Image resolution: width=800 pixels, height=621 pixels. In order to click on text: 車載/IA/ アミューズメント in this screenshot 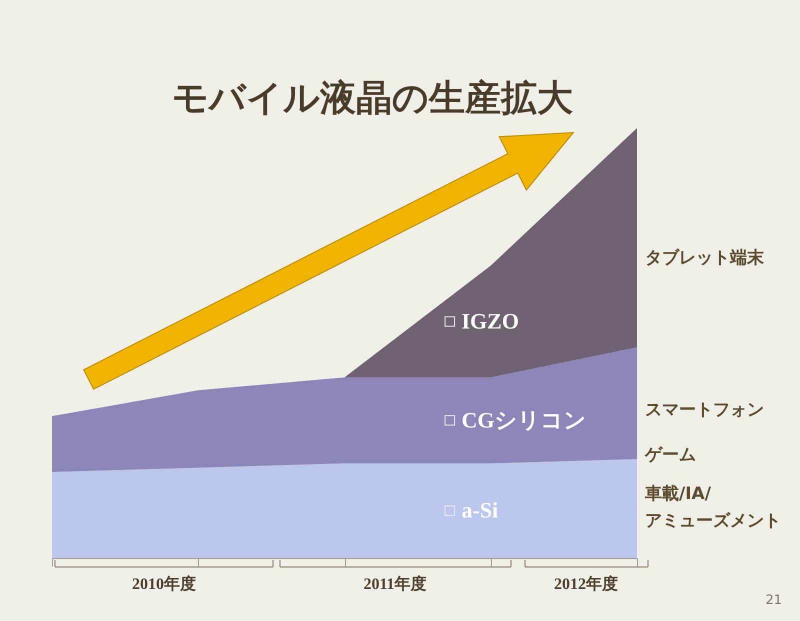, I will do `click(712, 507)`.